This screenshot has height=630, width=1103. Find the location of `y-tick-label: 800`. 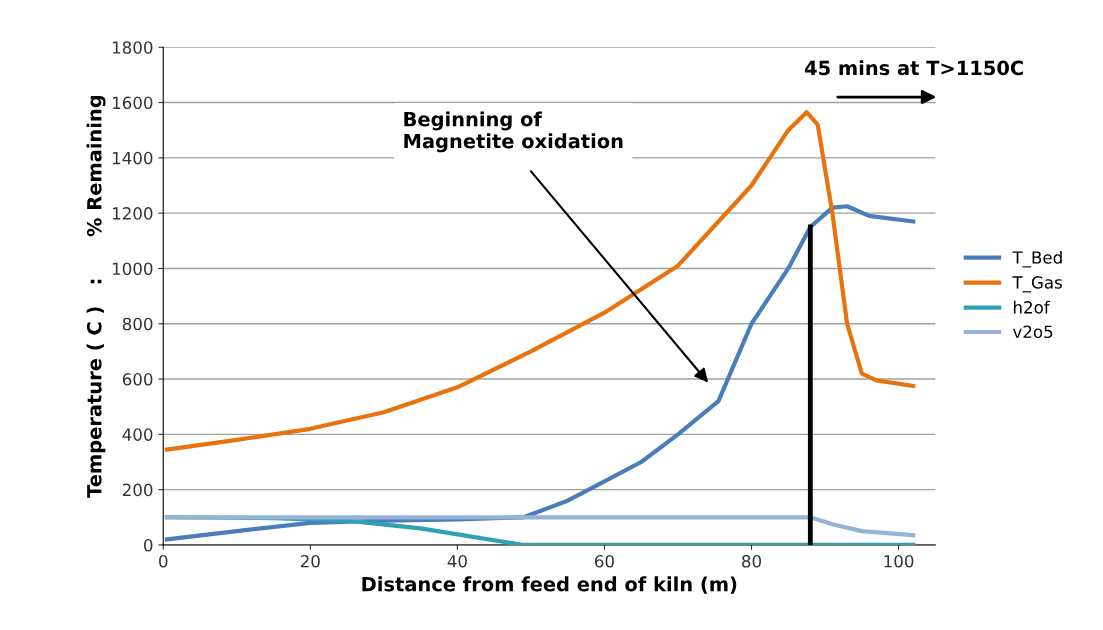

y-tick-label: 800 is located at coordinates (137, 324).